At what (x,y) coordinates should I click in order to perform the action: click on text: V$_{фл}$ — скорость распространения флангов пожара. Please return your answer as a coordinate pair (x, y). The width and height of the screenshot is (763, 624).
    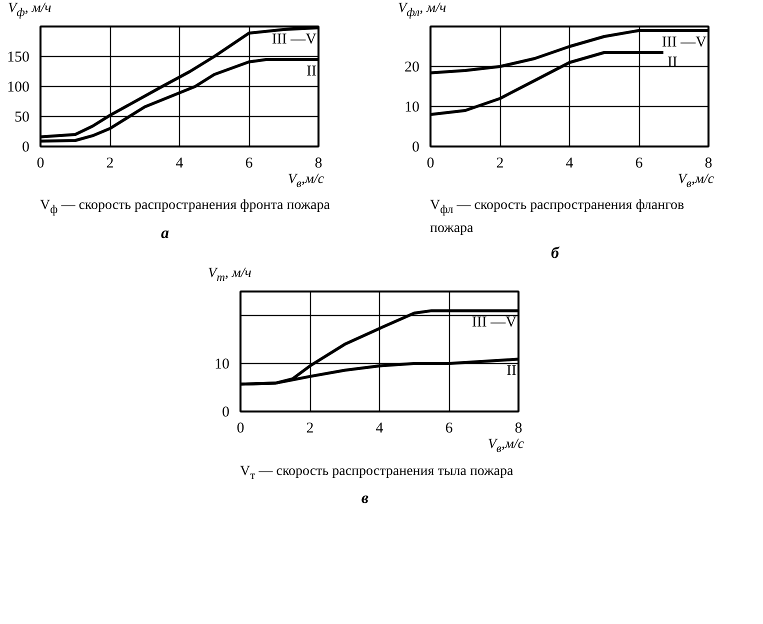
    Looking at the image, I should click on (557, 217).